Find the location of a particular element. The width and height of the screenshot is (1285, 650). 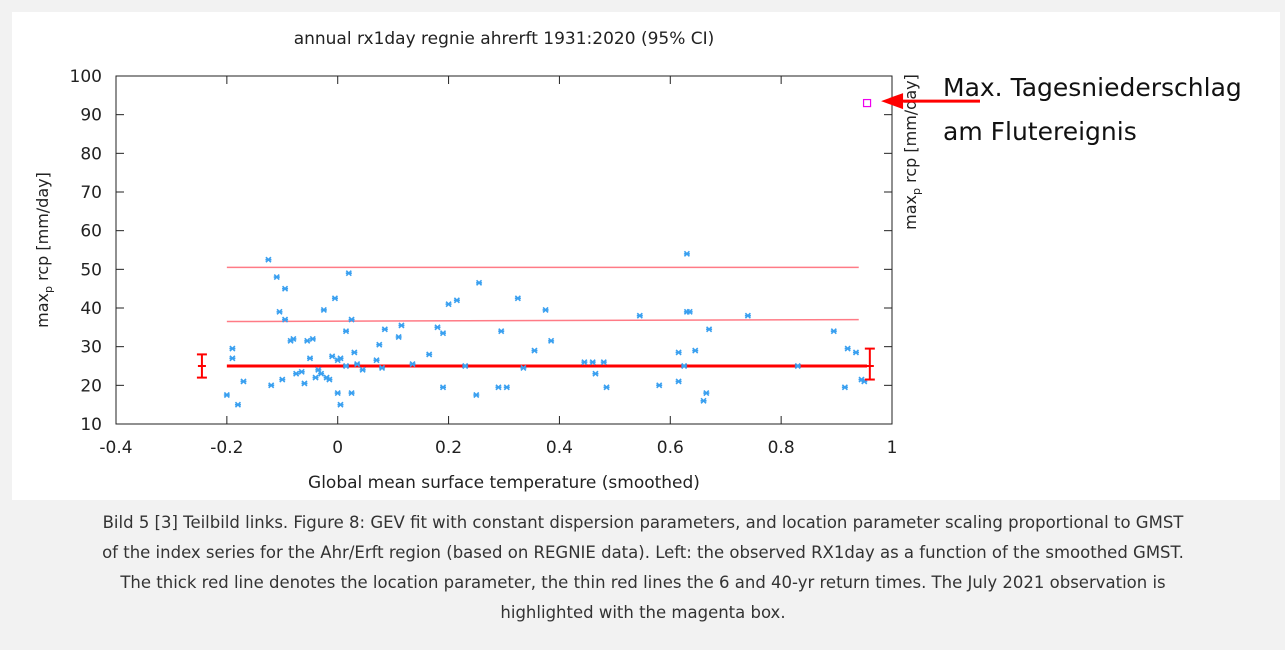

return-time-line is located at coordinates (542, 320).